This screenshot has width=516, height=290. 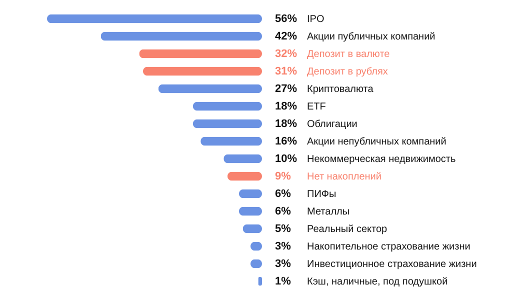 What do you see at coordinates (332, 124) in the screenshot?
I see `y-tick-label: Облигации` at bounding box center [332, 124].